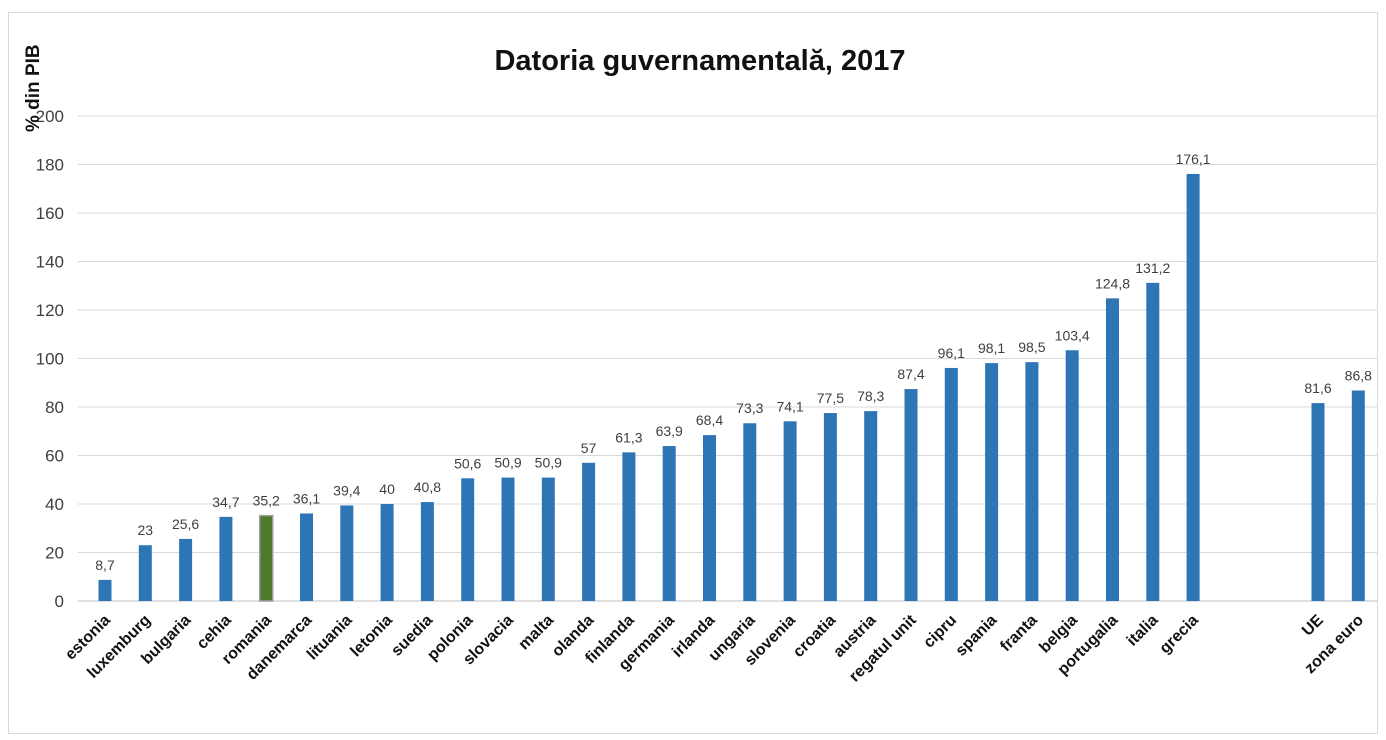 This screenshot has width=1386, height=740. What do you see at coordinates (387, 552) in the screenshot?
I see `bar-letonia` at bounding box center [387, 552].